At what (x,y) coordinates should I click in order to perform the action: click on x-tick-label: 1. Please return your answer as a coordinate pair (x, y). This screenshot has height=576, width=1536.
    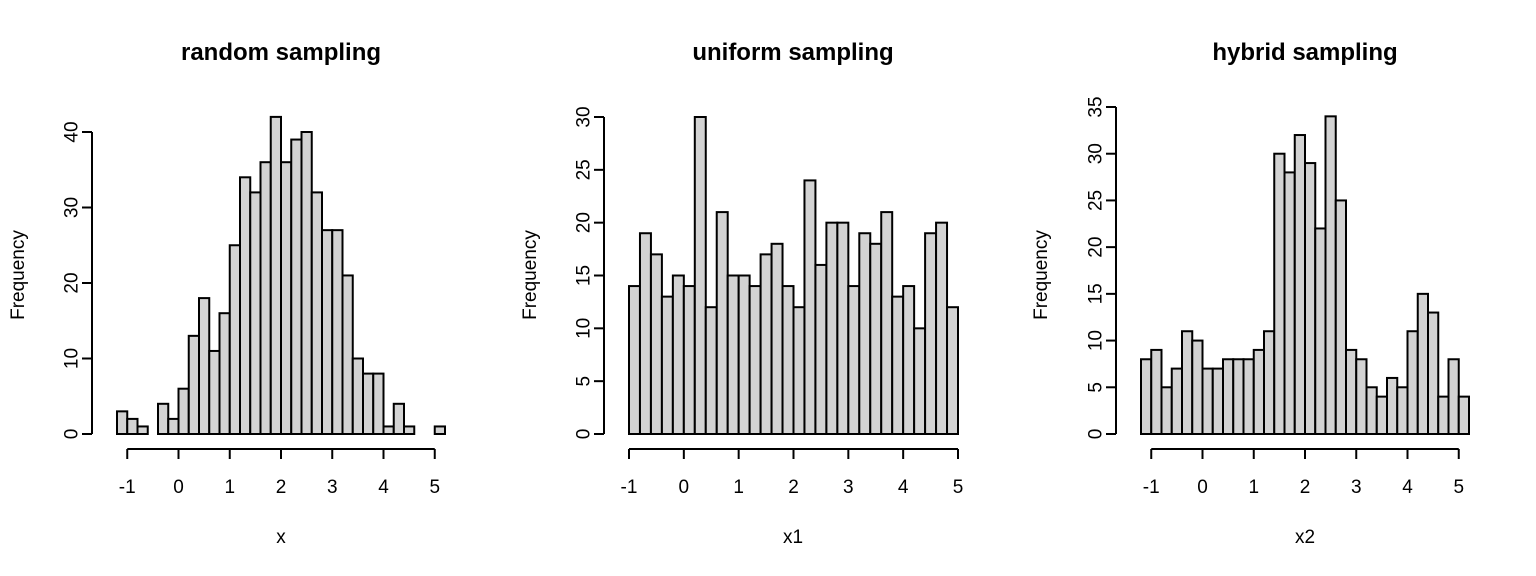
    Looking at the image, I should click on (1253, 487).